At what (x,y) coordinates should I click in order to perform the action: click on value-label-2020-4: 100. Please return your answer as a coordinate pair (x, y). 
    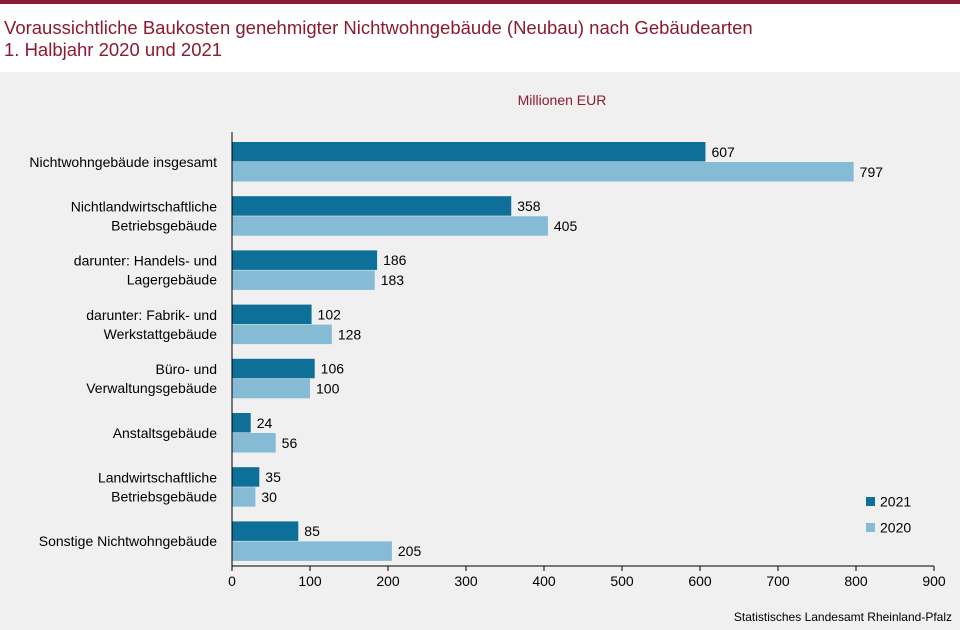
    Looking at the image, I should click on (328, 389).